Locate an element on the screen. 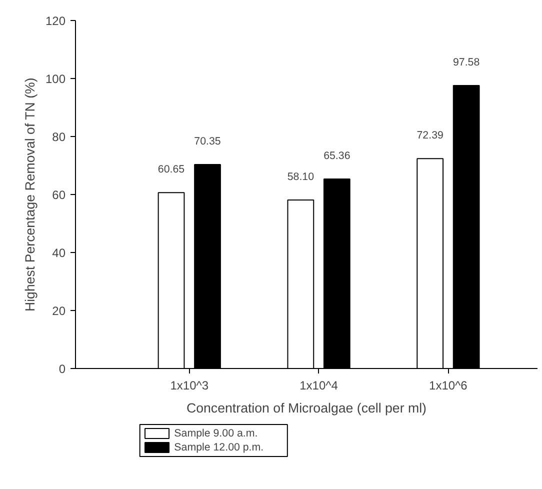 The image size is (542, 489). data-label: 65.36 is located at coordinates (337, 156).